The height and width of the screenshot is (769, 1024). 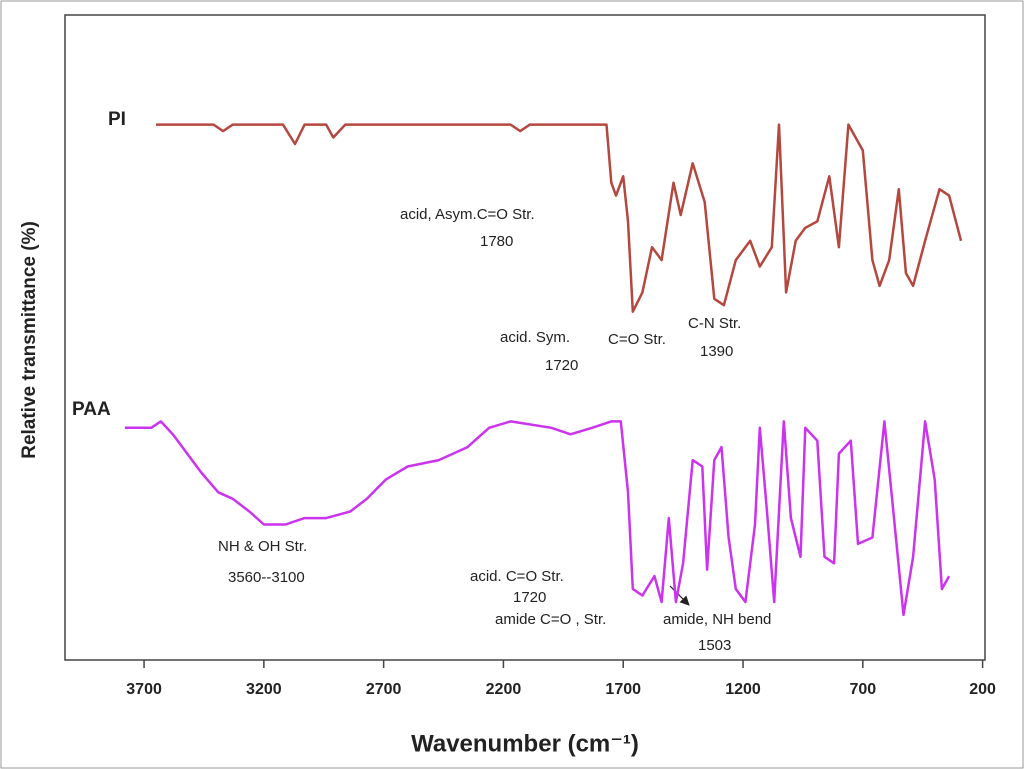 What do you see at coordinates (714, 323) in the screenshot?
I see `annotation: C-N Str.` at bounding box center [714, 323].